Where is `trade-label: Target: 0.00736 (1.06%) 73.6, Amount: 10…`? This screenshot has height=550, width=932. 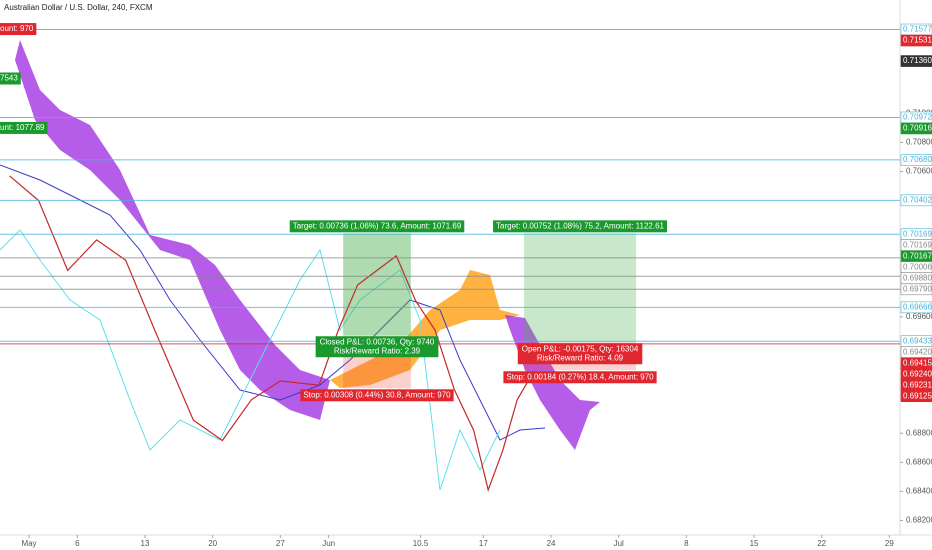 trade-label: Target: 0.00736 (1.06%) 73.6, Amount: 10… is located at coordinates (377, 225).